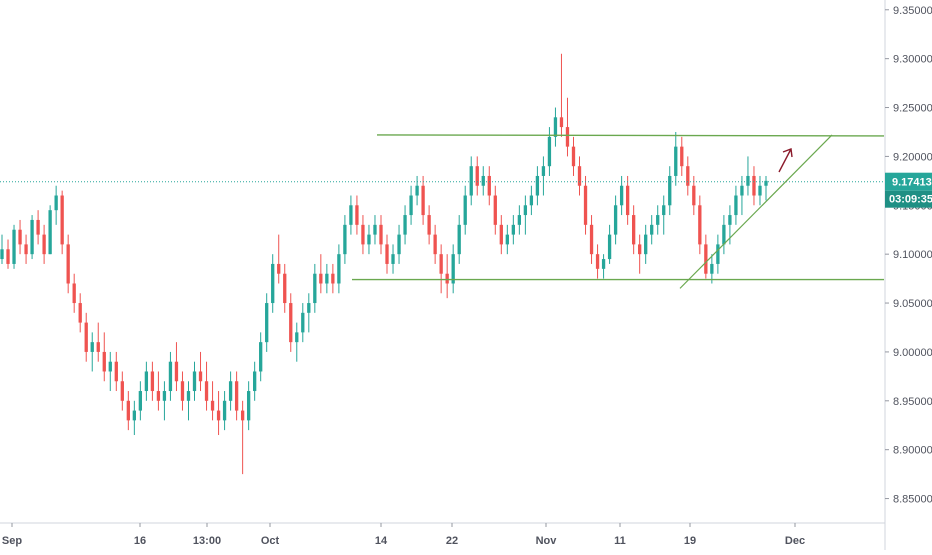 Image resolution: width=932 pixels, height=555 pixels. What do you see at coordinates (630, 135) in the screenshot?
I see `resistance-line` at bounding box center [630, 135].